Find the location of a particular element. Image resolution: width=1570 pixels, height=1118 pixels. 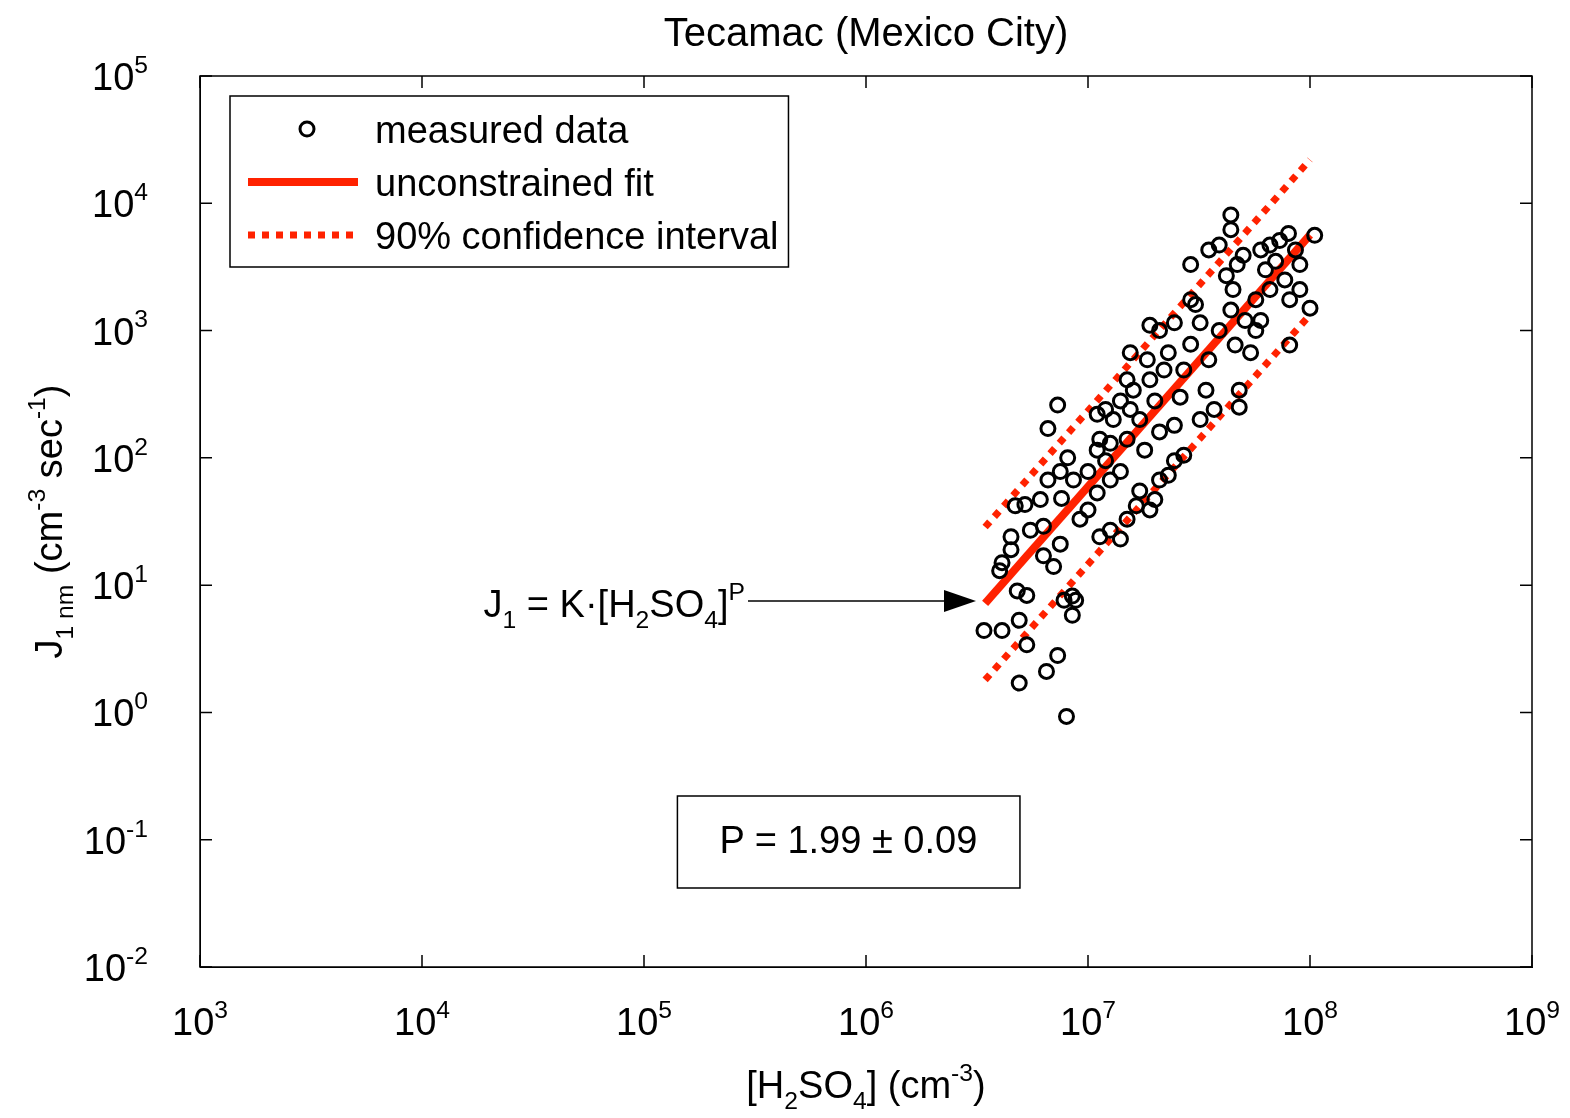

legend-label: 90% confidence interval is located at coordinates (577, 236).